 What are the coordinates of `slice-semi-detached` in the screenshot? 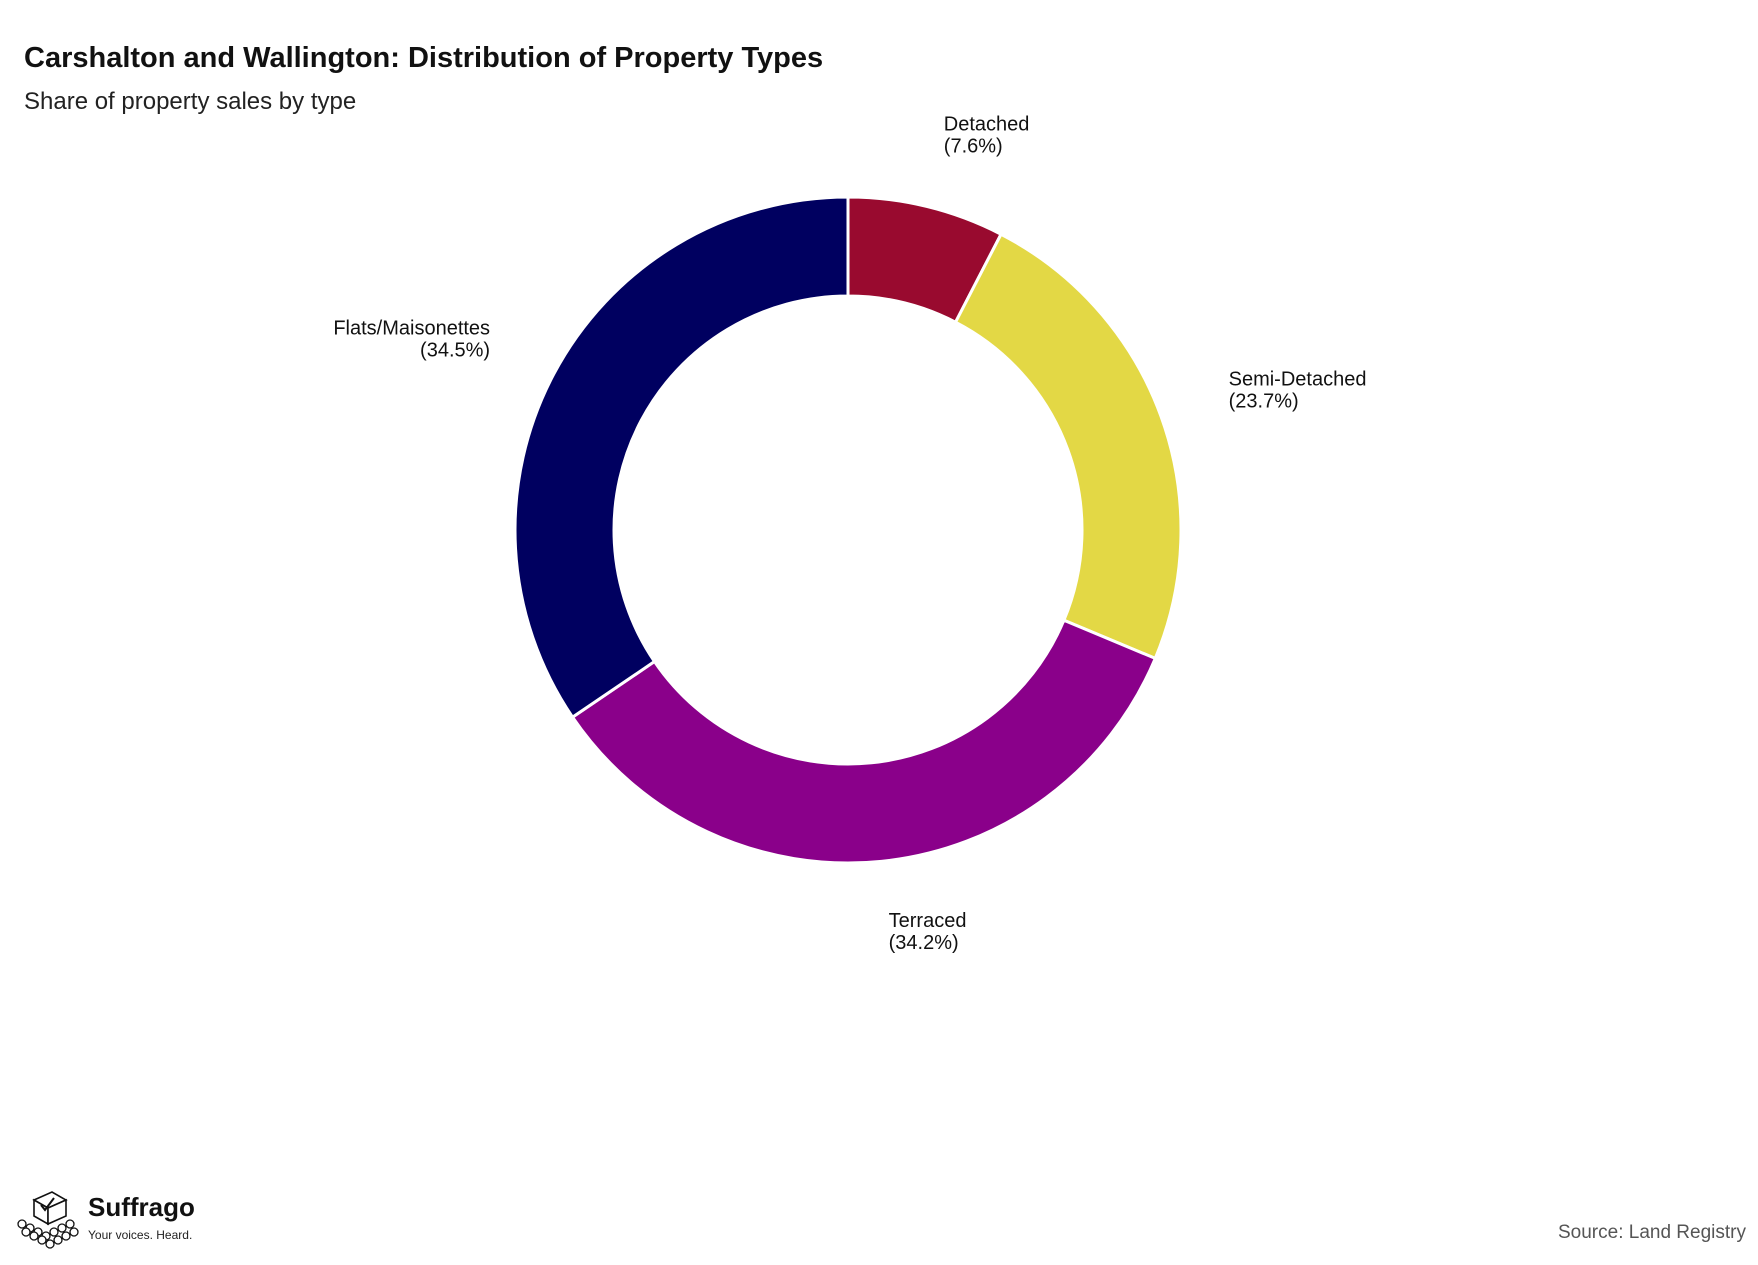 It's located at (1068, 446).